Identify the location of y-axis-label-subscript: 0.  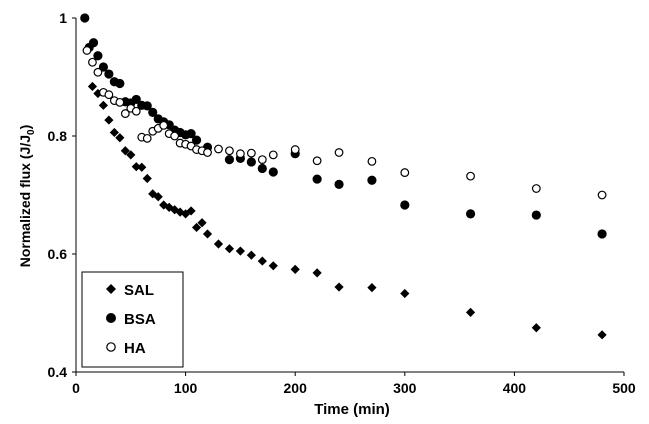
(31, 132).